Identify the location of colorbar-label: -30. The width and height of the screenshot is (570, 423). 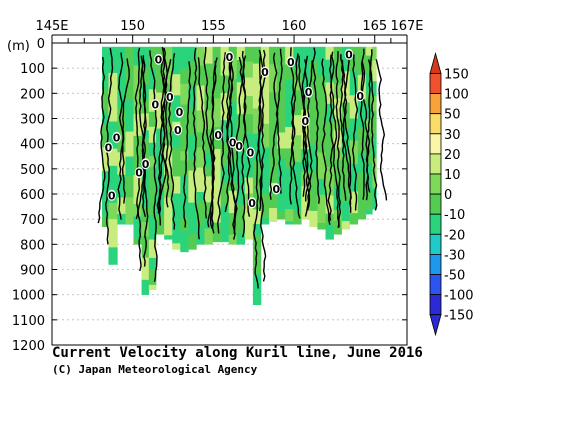
(454, 255).